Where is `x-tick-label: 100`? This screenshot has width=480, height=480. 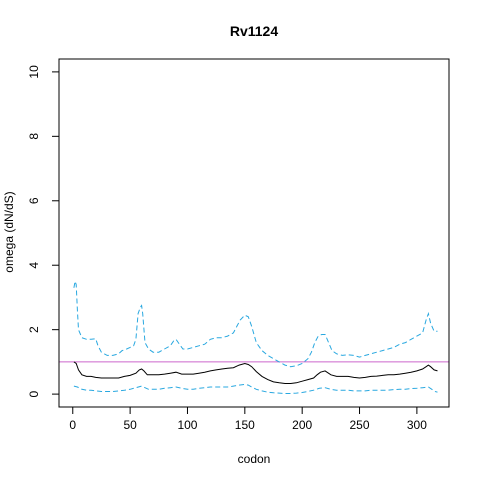 x-tick-label: 100 is located at coordinates (187, 425).